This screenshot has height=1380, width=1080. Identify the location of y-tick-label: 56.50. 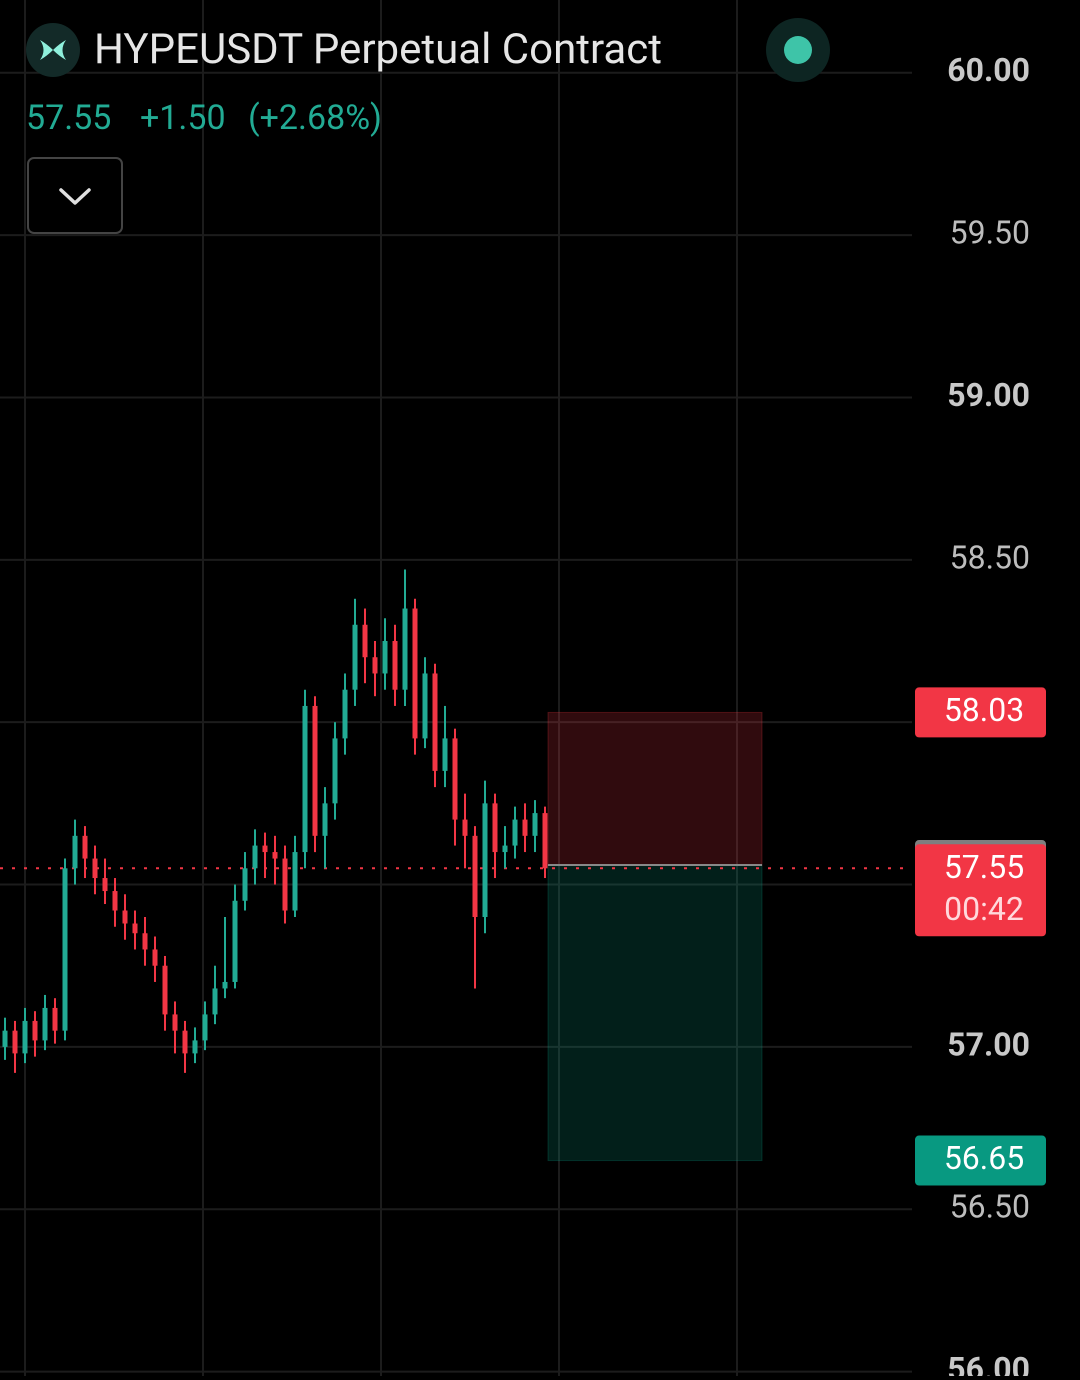
(990, 1207).